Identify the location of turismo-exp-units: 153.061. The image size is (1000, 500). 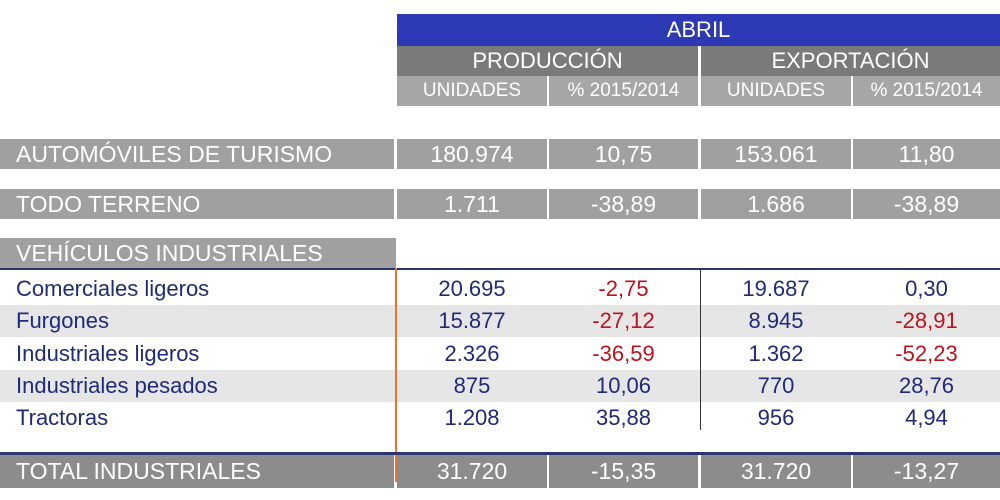
(776, 154).